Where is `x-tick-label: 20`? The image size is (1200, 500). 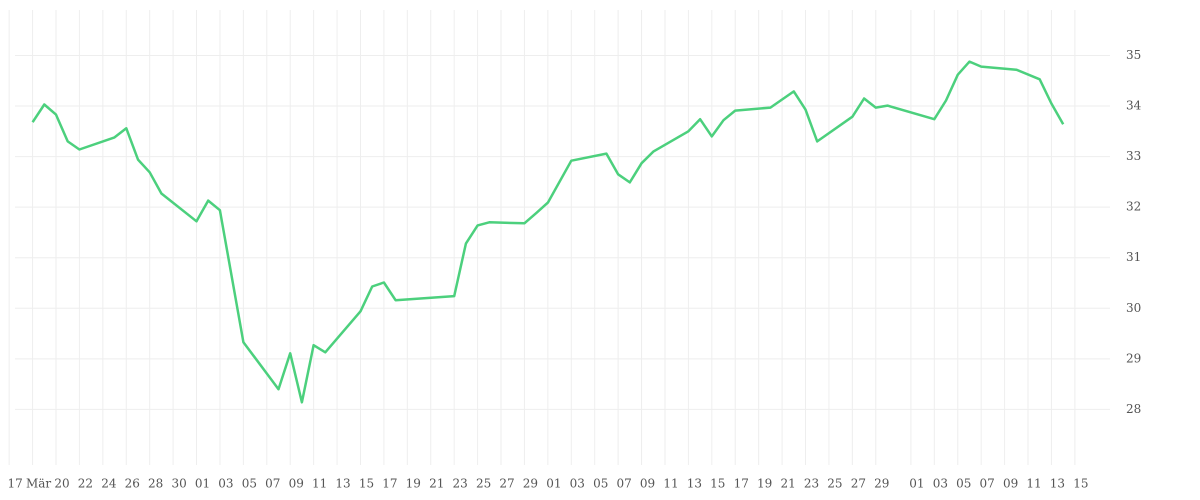
x-tick-label: 20 is located at coordinates (61, 484).